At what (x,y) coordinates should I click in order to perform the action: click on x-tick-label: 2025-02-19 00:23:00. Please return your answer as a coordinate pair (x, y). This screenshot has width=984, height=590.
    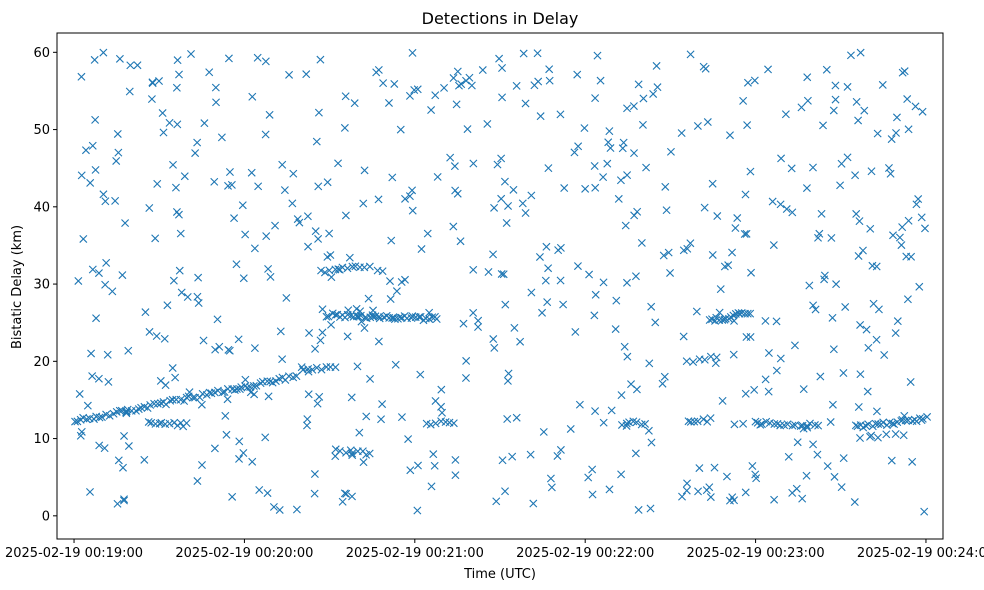
    Looking at the image, I should click on (756, 553).